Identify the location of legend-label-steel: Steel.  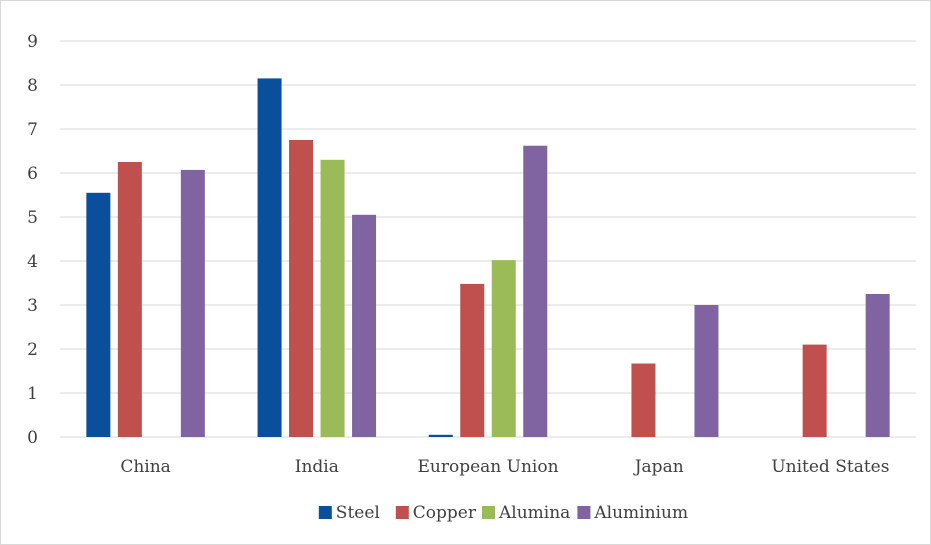
(358, 513).